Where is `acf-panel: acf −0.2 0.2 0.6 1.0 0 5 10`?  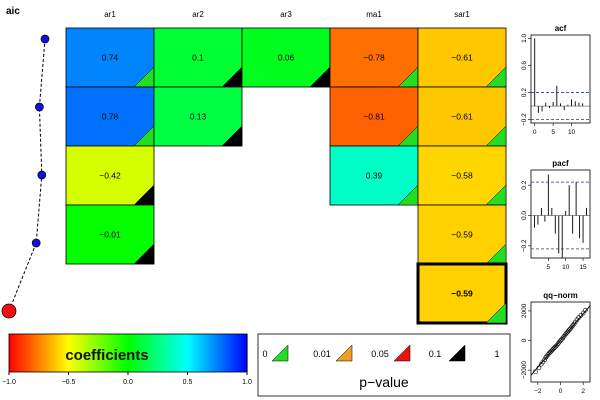
acf-panel: acf −0.2 0.2 0.6 1.0 0 5 10 is located at coordinates (556, 80).